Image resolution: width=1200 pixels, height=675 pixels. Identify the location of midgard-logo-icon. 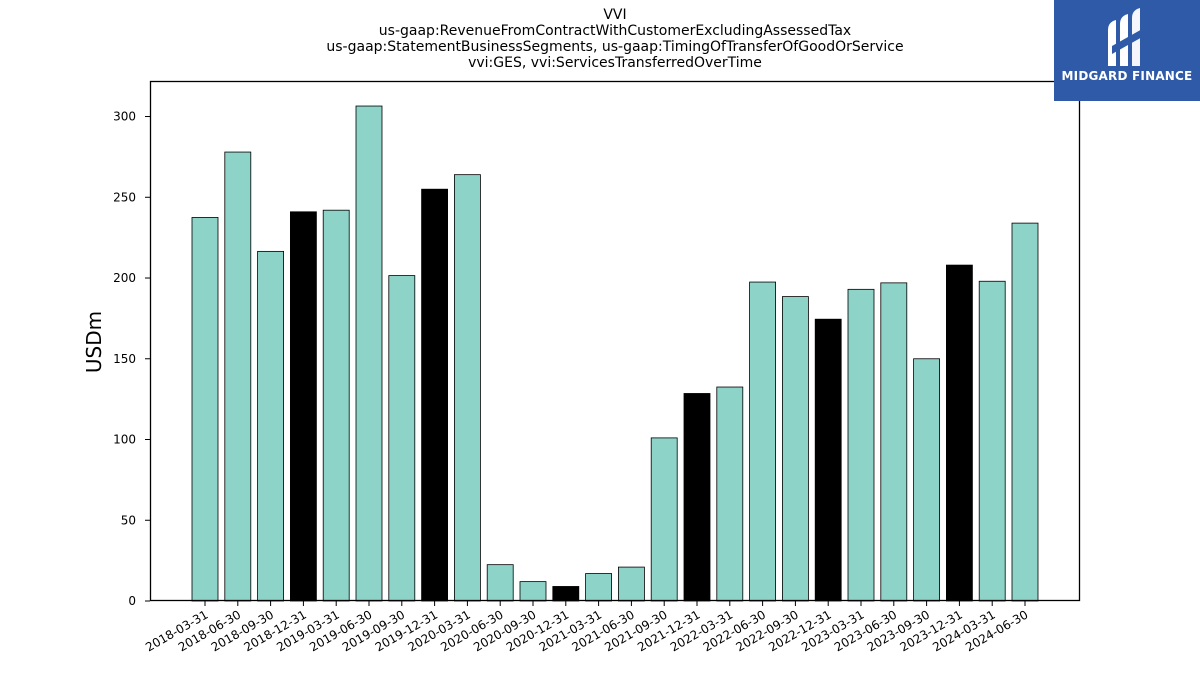
(1126, 37).